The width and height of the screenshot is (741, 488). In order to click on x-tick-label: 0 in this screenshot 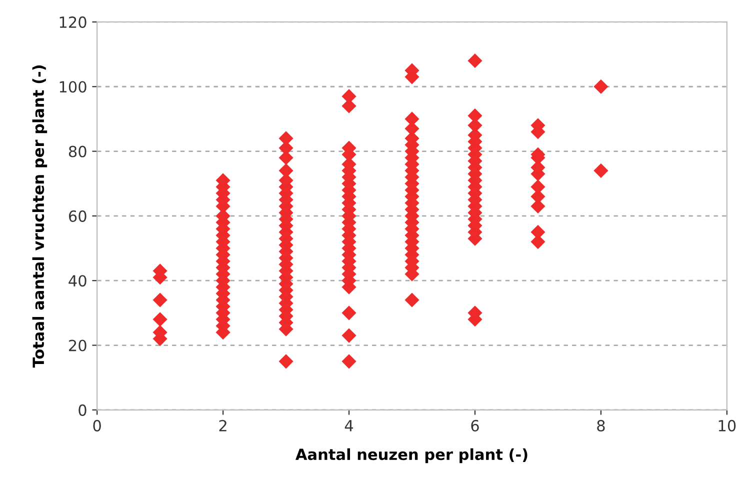, I will do `click(97, 426)`.